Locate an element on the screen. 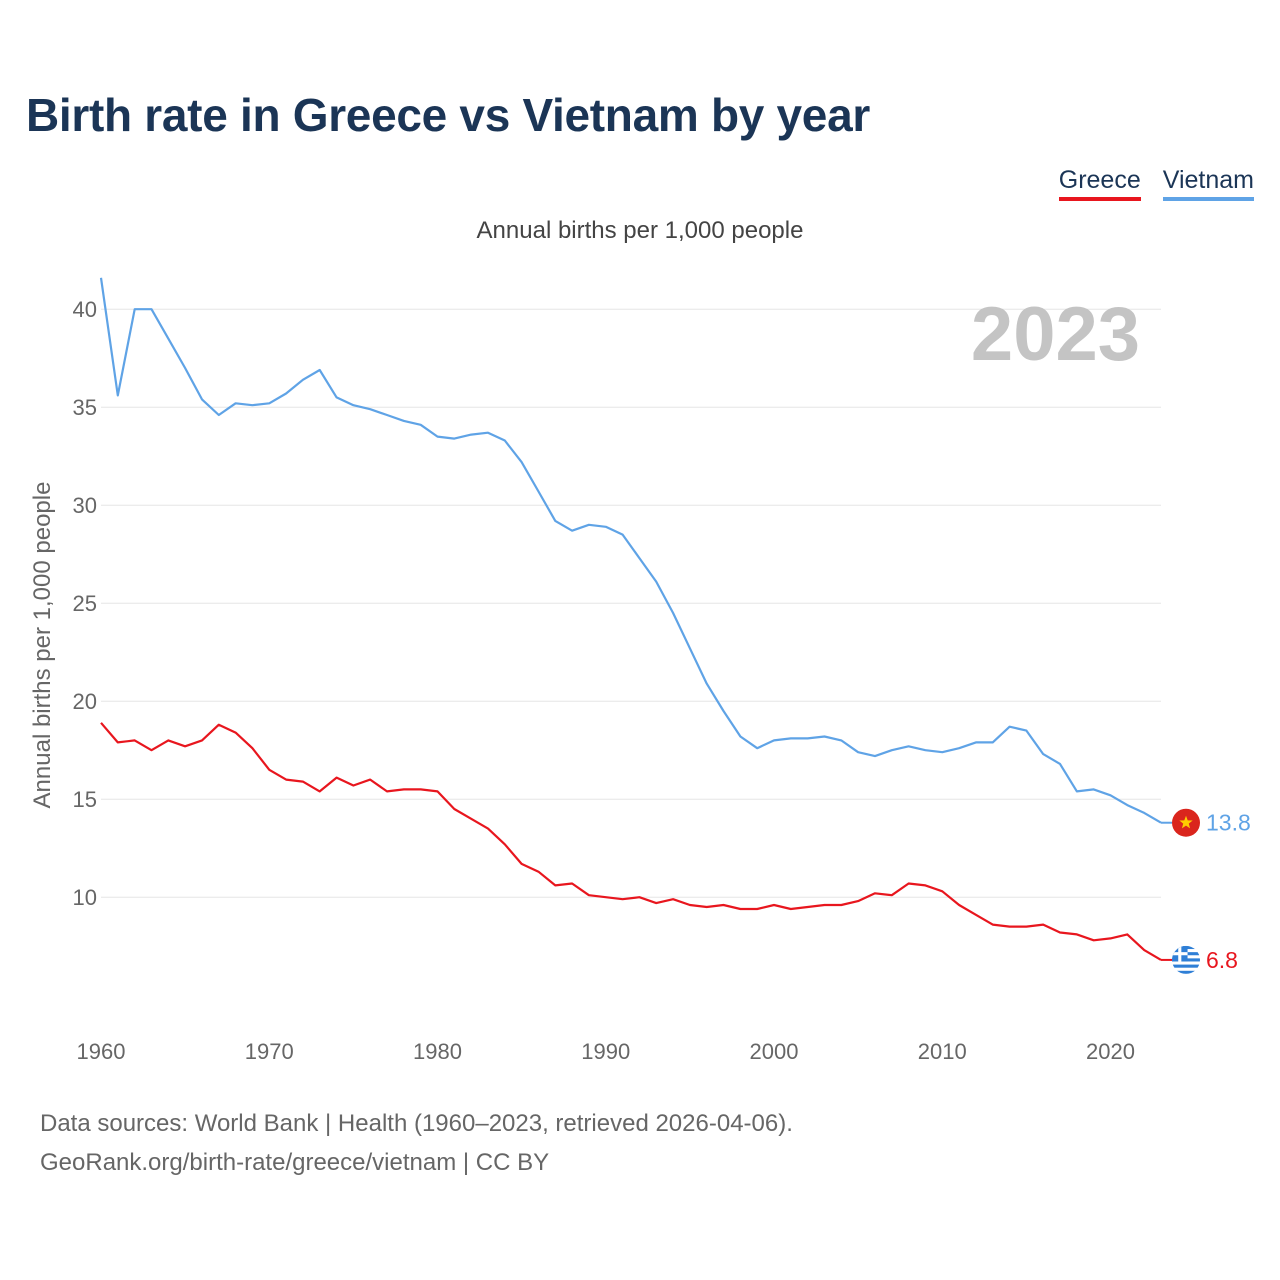  legend: Greece Vietnam is located at coordinates (1156, 183).